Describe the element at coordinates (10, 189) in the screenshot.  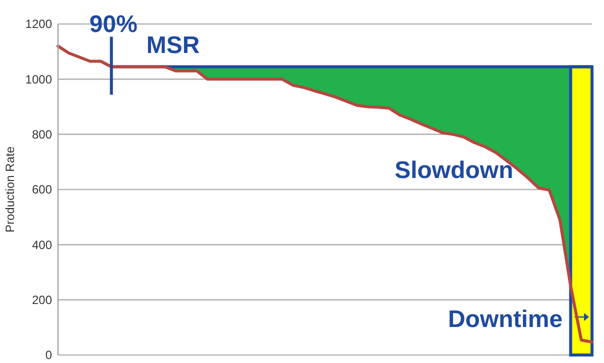
I see `y-axis-title: Production Rate` at that location.